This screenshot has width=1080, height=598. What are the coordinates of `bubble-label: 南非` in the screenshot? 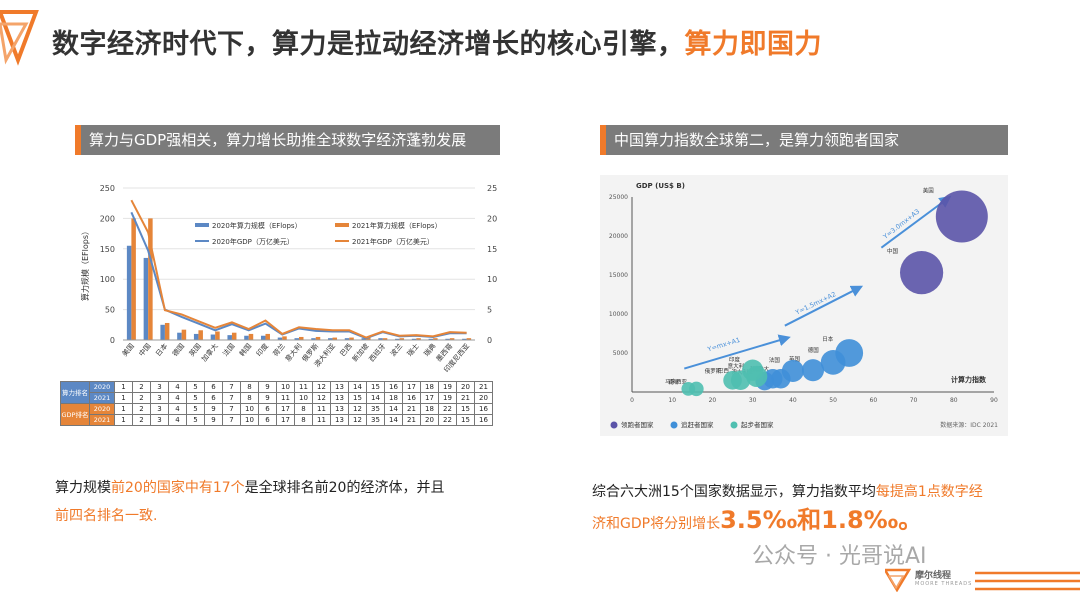 It's located at (674, 382).